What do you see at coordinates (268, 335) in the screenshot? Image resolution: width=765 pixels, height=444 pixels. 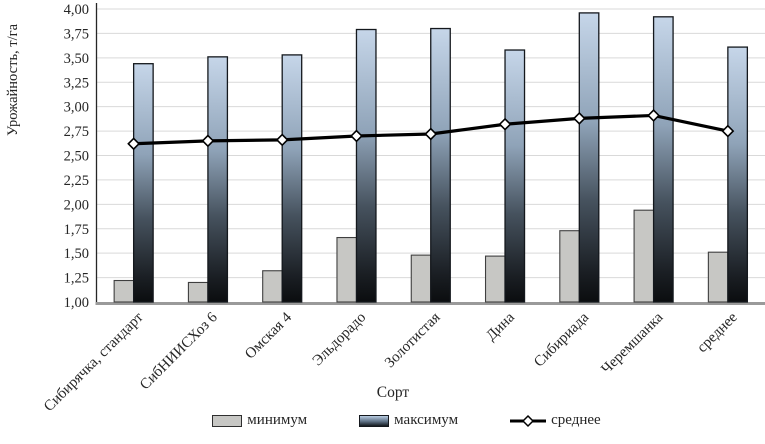 I see `x-category-label: Омская 4` at bounding box center [268, 335].